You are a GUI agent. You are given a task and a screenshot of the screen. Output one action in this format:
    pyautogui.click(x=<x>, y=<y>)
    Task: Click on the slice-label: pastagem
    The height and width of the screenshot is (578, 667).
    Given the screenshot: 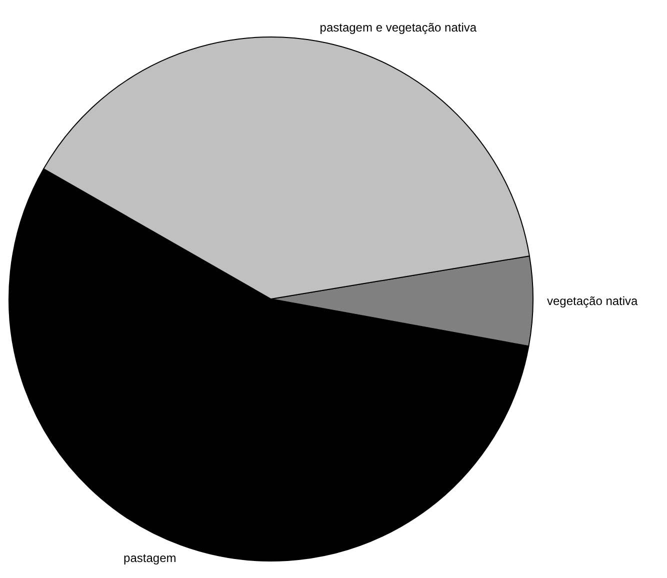 What is the action you would take?
    pyautogui.click(x=150, y=558)
    